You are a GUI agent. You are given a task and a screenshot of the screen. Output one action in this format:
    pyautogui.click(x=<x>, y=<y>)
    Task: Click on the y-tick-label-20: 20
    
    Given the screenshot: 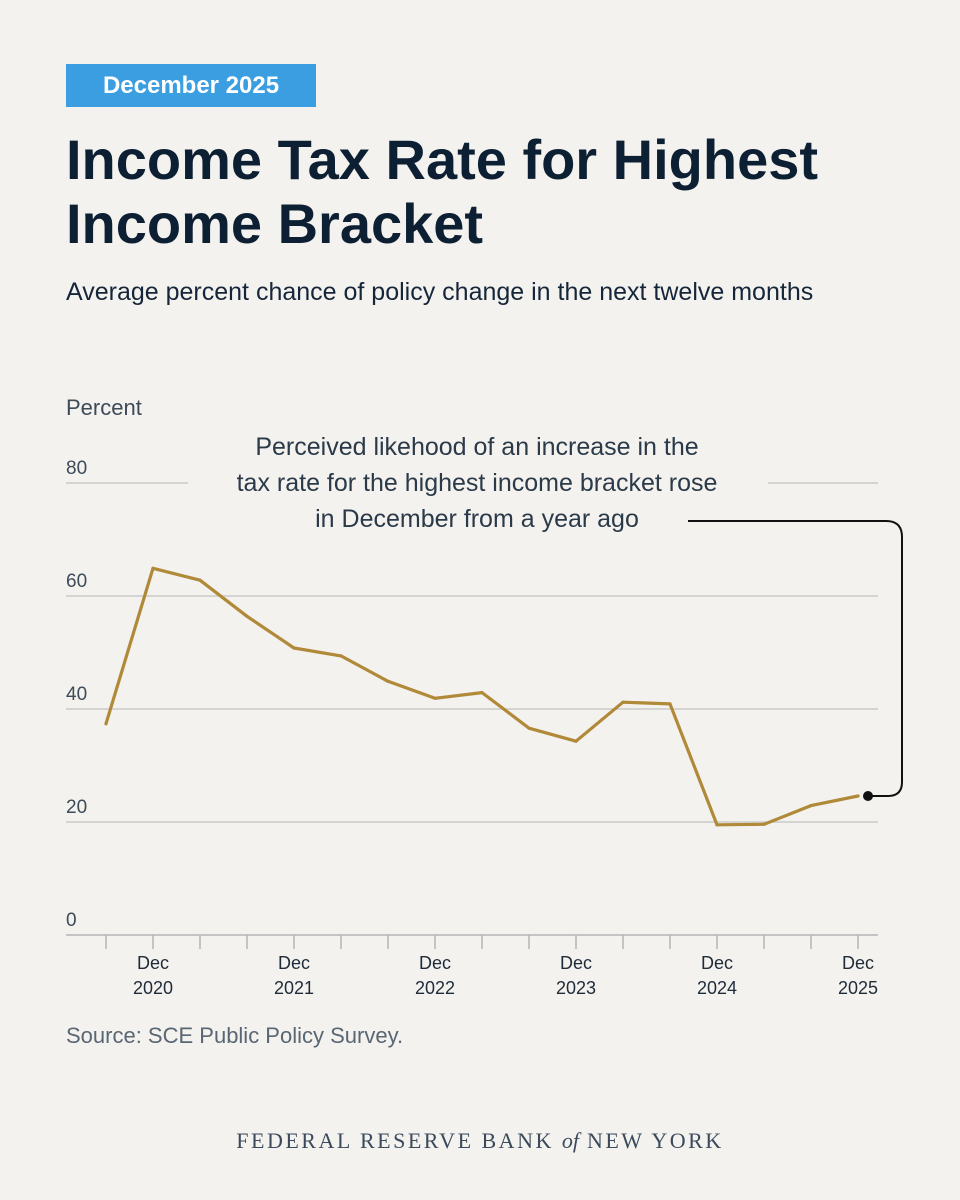 What is the action you would take?
    pyautogui.click(x=76, y=807)
    